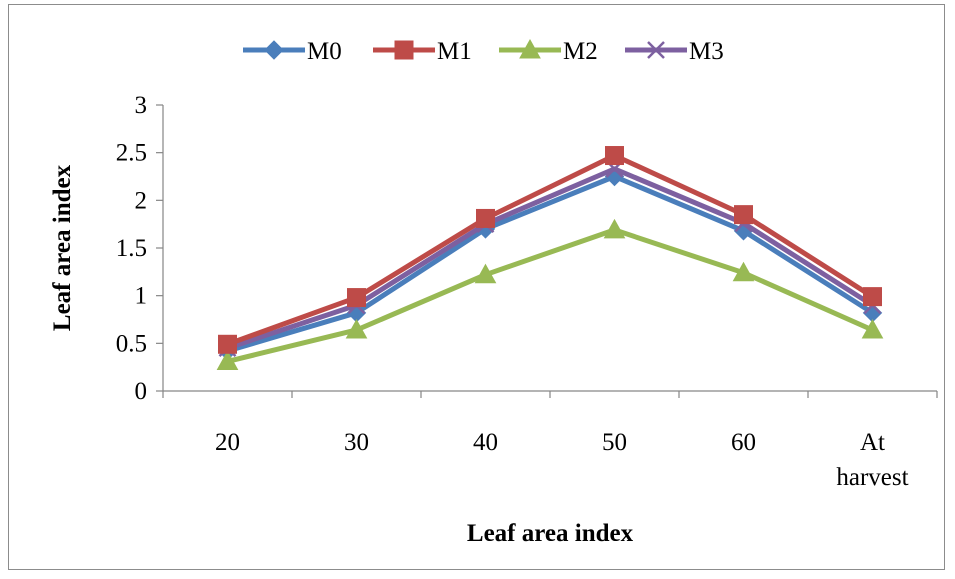  Describe the element at coordinates (404, 50) in the screenshot. I see `legend-marker-m1` at that location.